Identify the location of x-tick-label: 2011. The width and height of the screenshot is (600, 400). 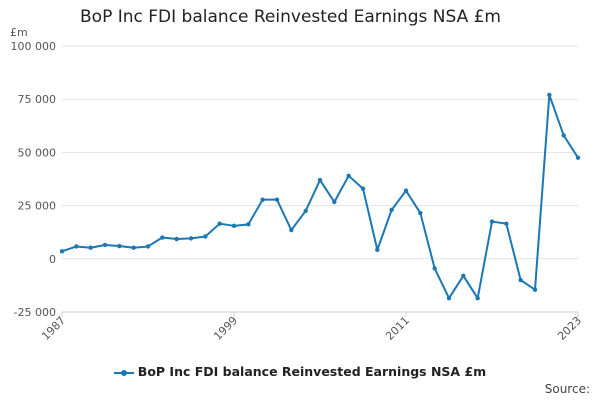
(397, 328).